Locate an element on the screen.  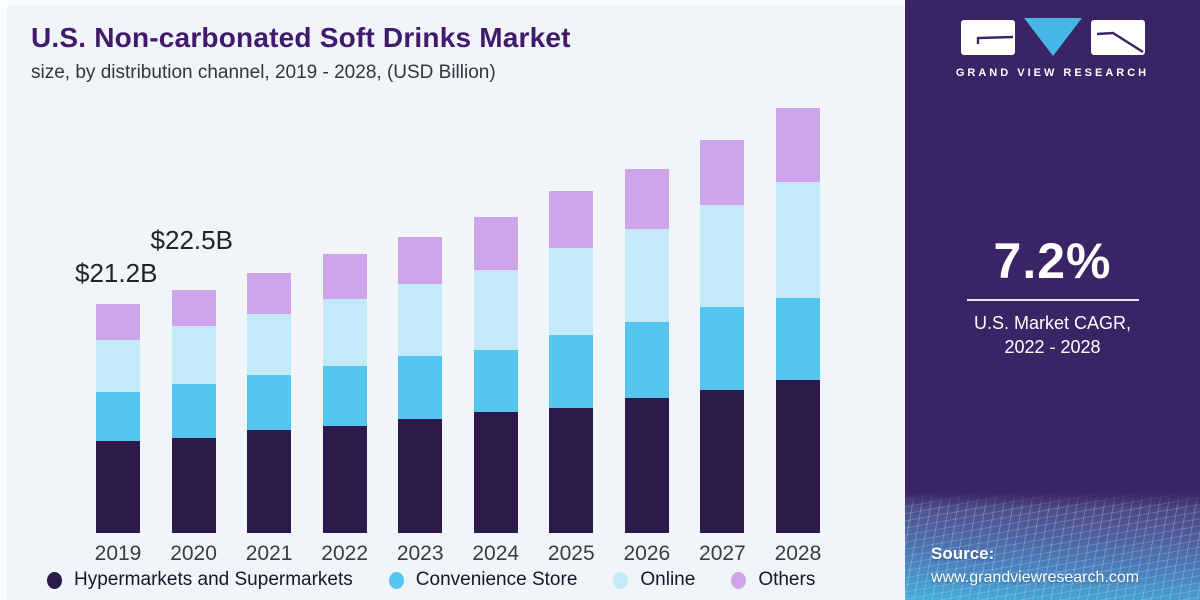
bar-column-2028: 2028 is located at coordinates (798, 336).